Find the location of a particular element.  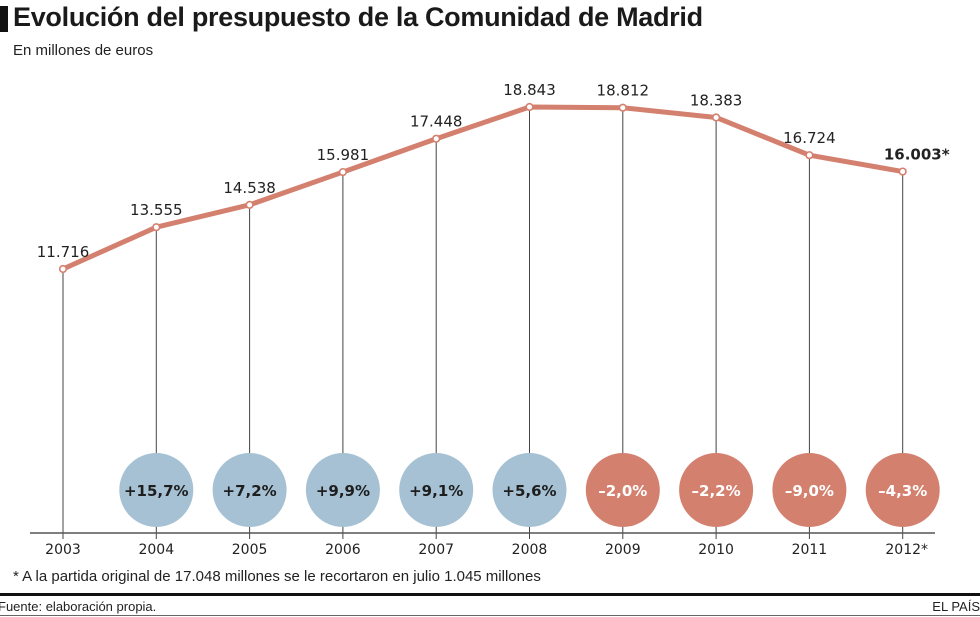

pct-change-label: +7,2% is located at coordinates (250, 491).